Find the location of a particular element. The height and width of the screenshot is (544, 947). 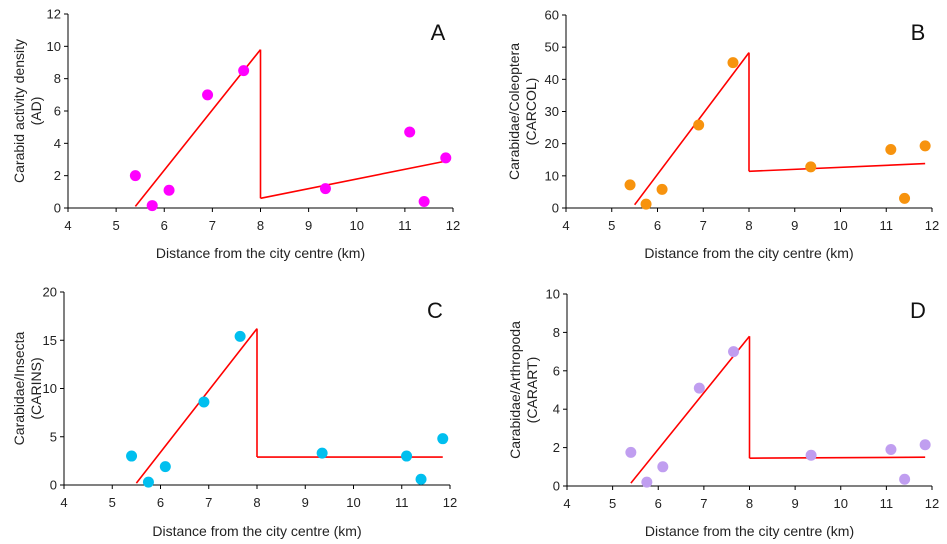

y-tick-label: 20 is located at coordinates (50, 292).